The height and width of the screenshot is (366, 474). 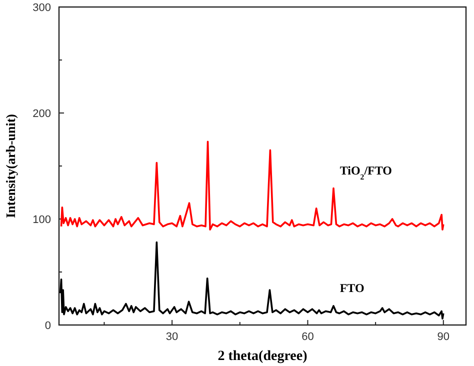 What do you see at coordinates (47, 326) in the screenshot?
I see `y-tick-label: 0` at bounding box center [47, 326].